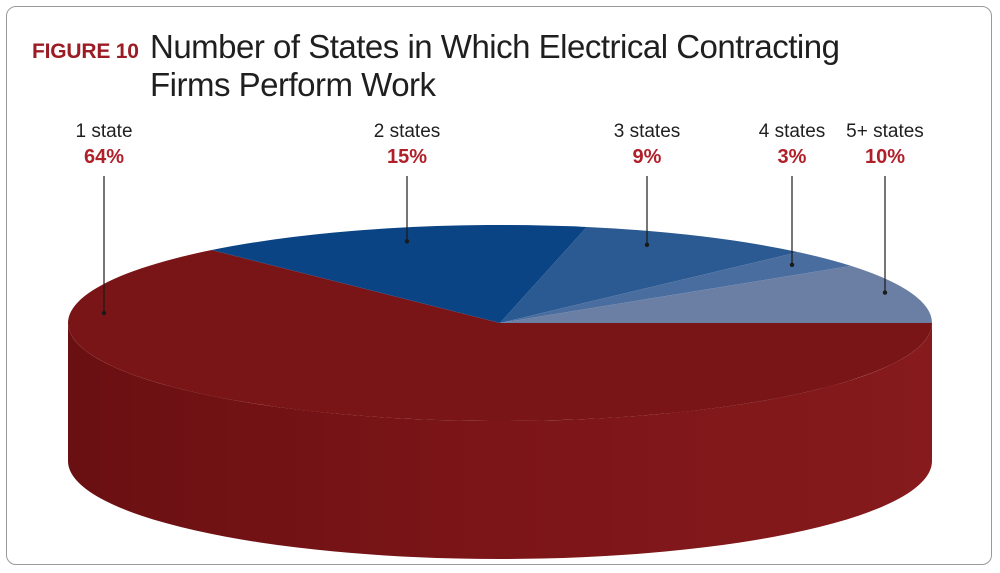 This screenshot has height=573, width=1000. Describe the element at coordinates (647, 157) in the screenshot. I see `value-label-3: 9%` at that location.